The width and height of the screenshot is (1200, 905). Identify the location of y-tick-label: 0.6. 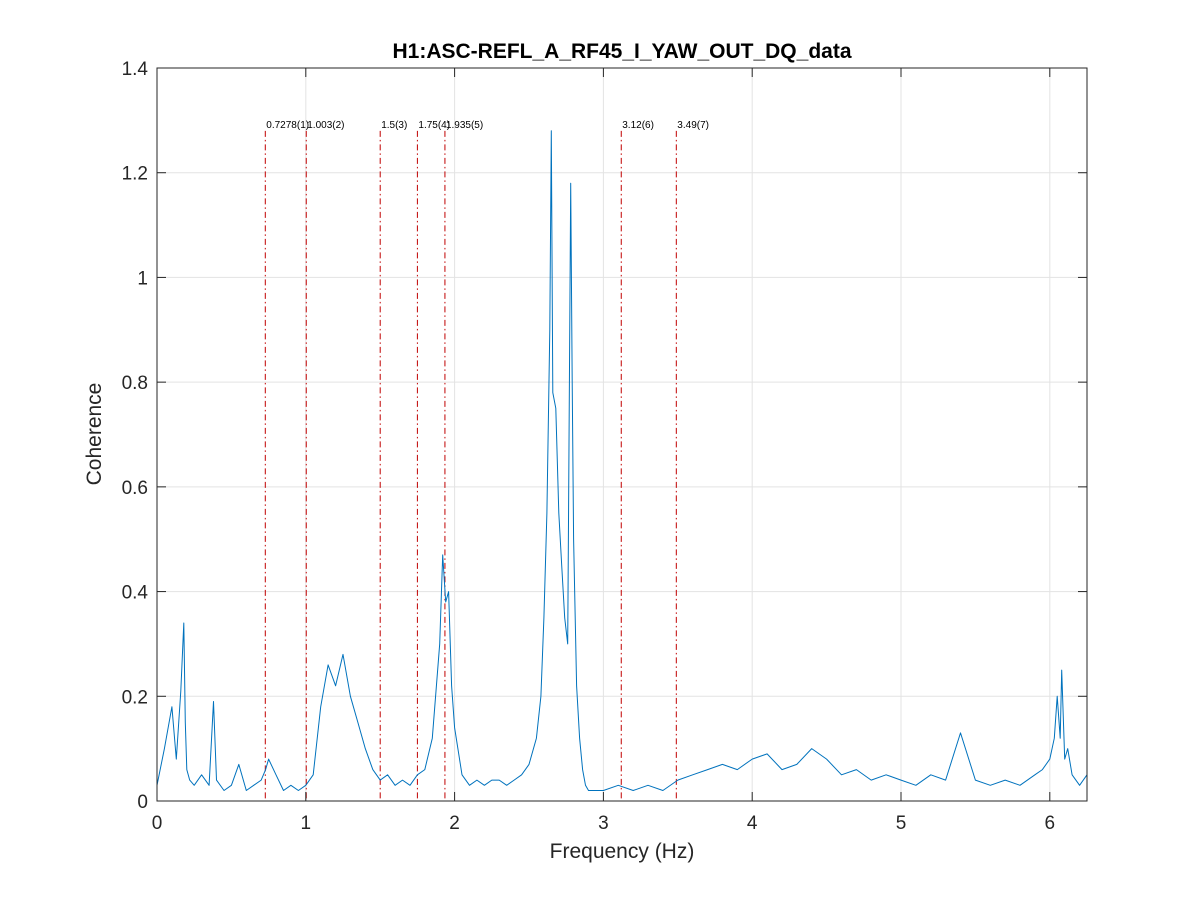
(135, 488).